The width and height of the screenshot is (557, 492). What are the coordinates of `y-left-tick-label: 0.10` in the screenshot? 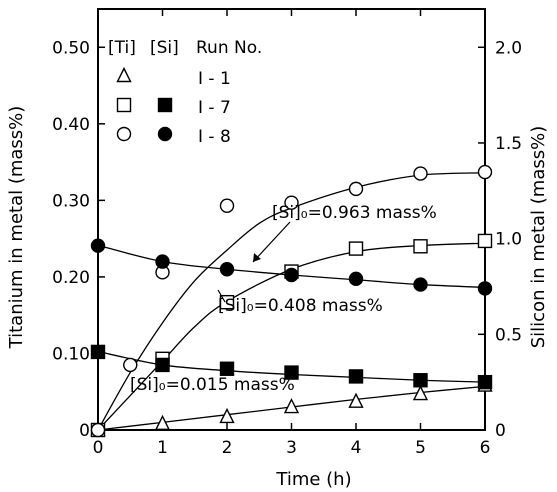 It's located at (71, 354).